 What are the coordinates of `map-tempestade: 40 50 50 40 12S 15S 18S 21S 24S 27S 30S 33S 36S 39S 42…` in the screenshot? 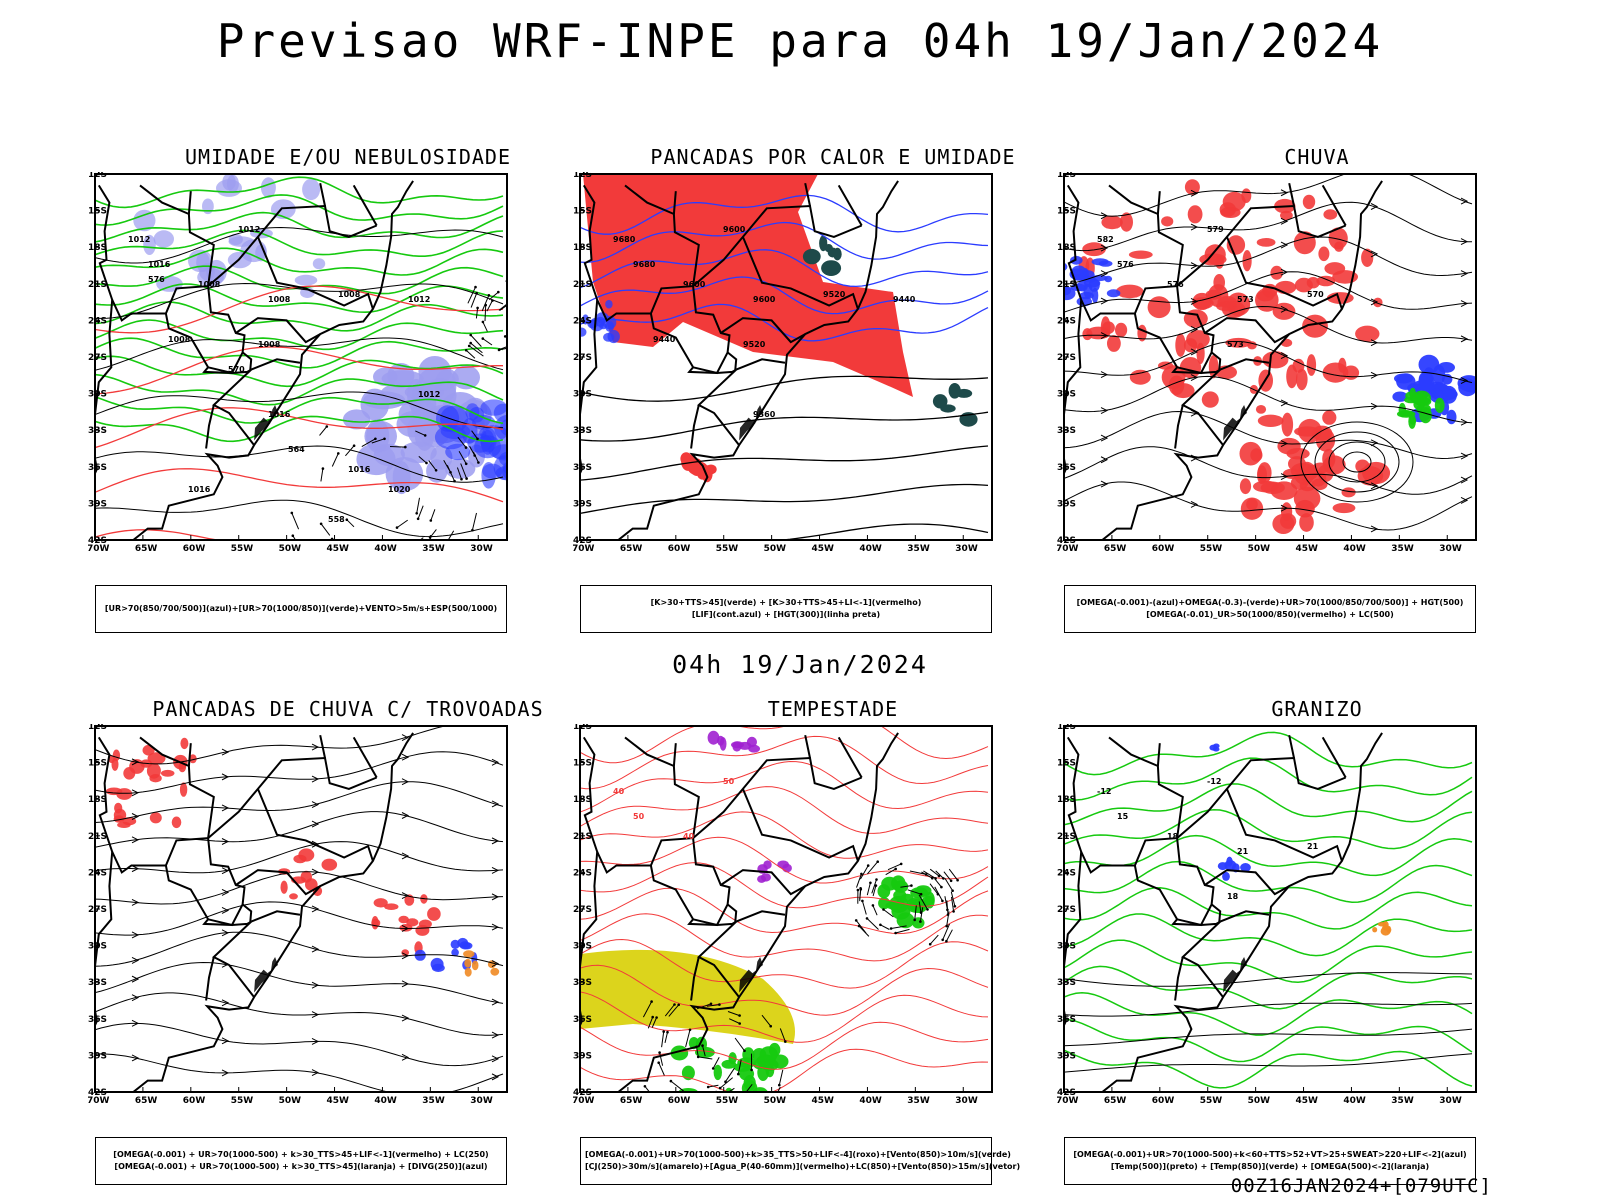 It's located at (833, 924).